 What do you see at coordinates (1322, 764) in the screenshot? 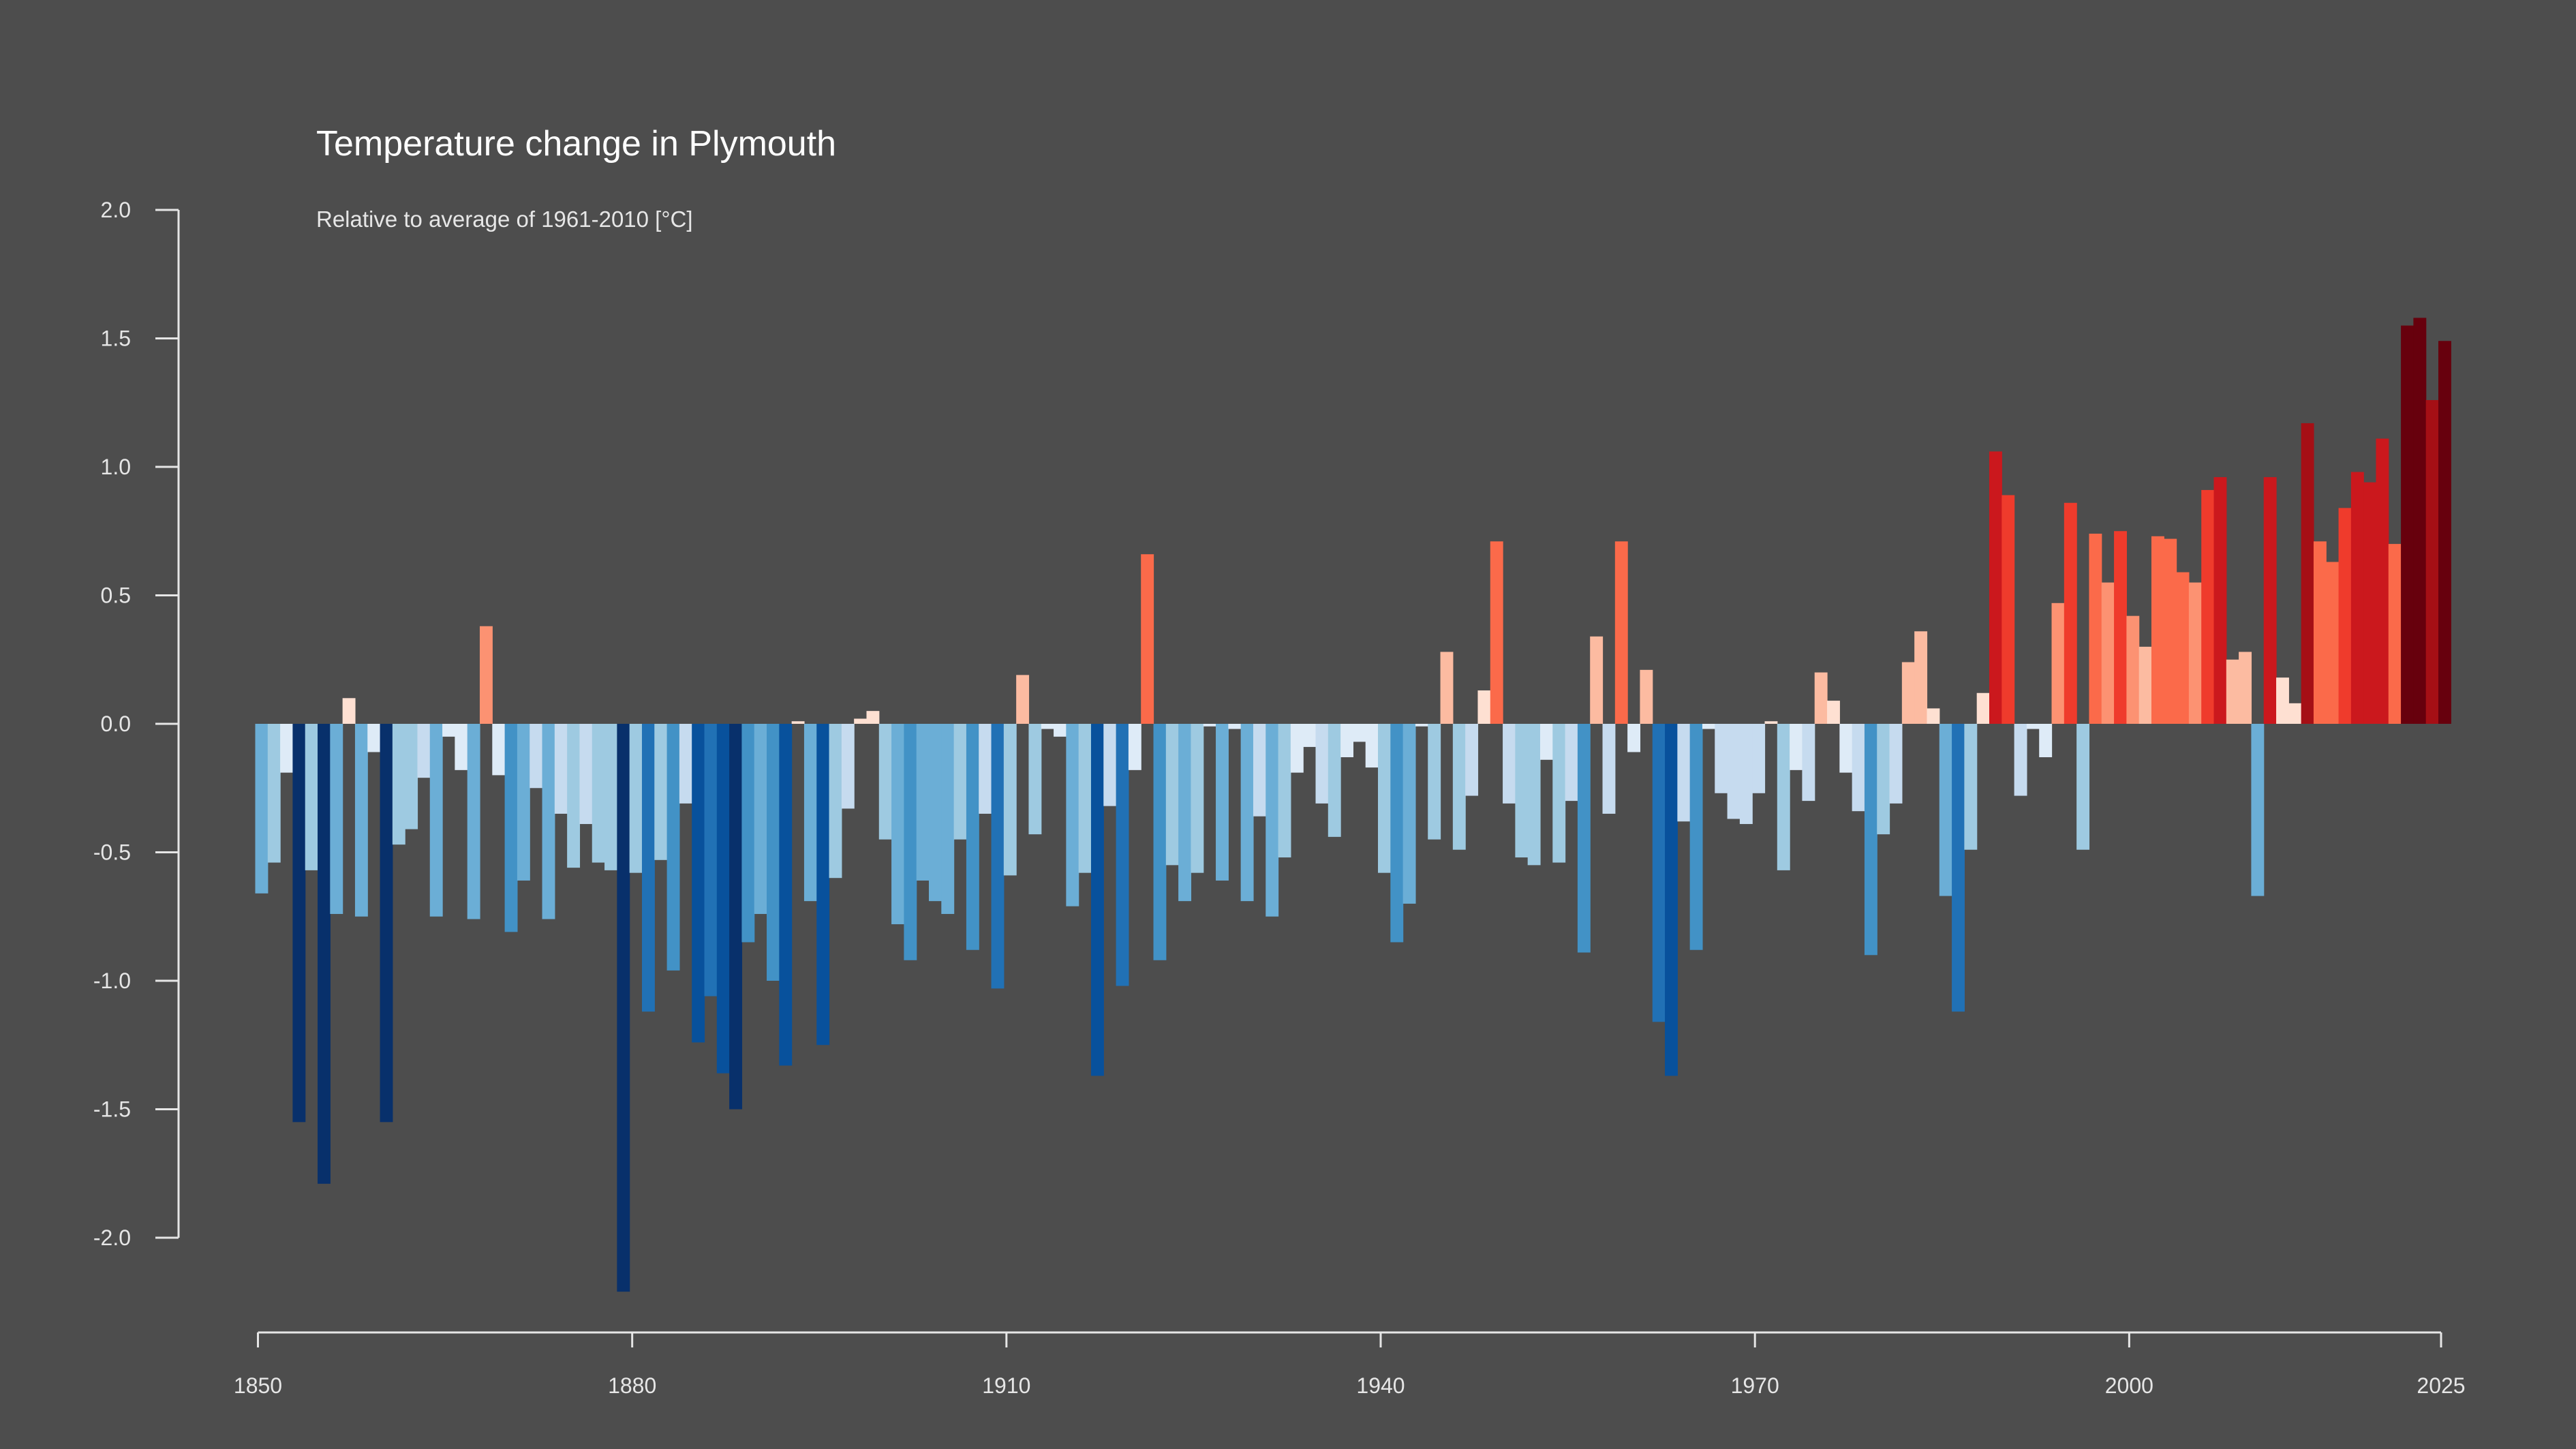
I see `bar-1935` at bounding box center [1322, 764].